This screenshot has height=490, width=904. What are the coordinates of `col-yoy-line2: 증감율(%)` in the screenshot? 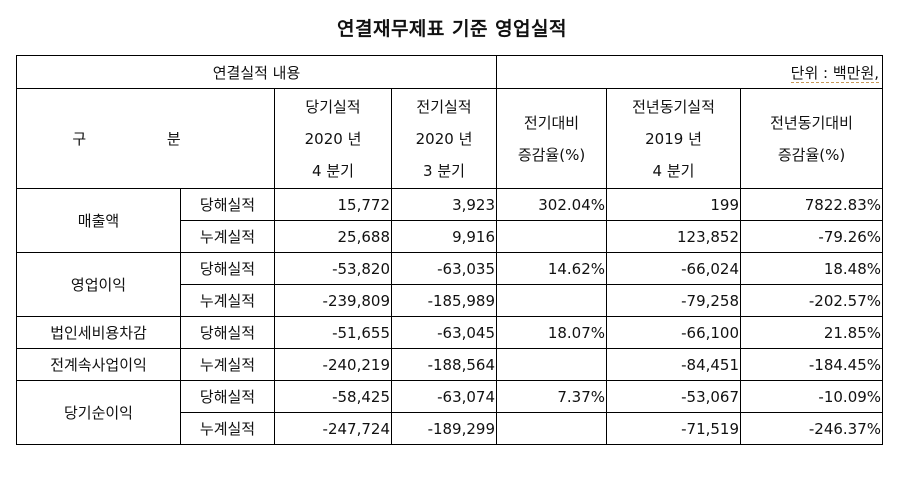 It's located at (811, 154).